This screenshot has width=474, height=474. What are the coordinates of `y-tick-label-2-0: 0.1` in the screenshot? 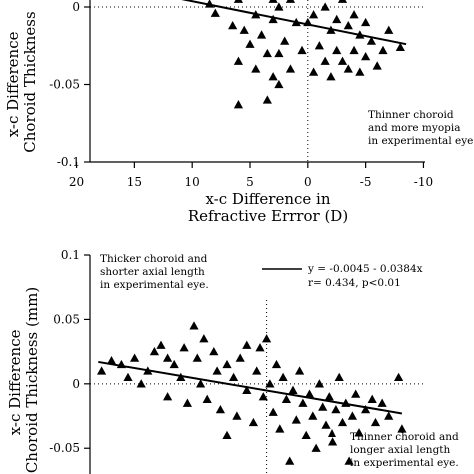 It's located at (70, 255).